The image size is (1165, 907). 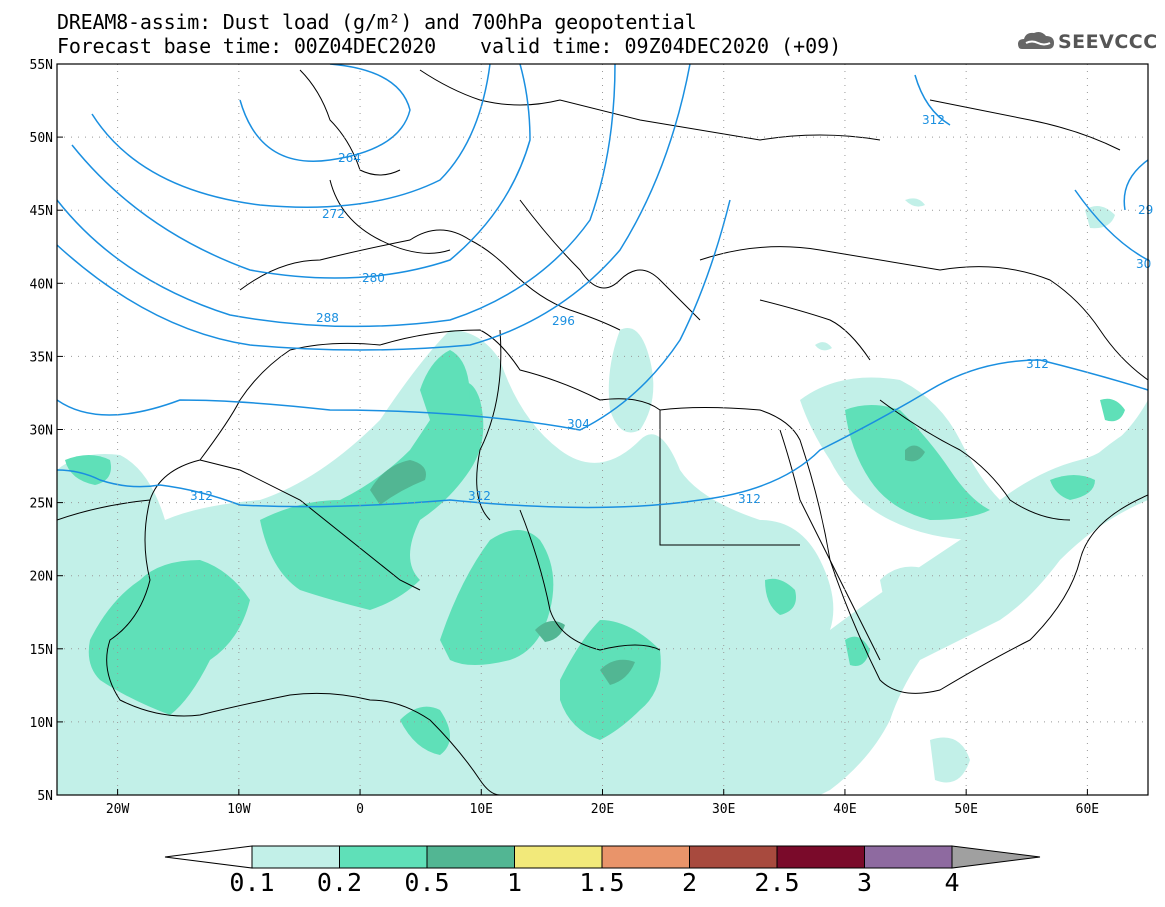 What do you see at coordinates (118, 809) in the screenshot?
I see `lon-tick-label: 20W` at bounding box center [118, 809].